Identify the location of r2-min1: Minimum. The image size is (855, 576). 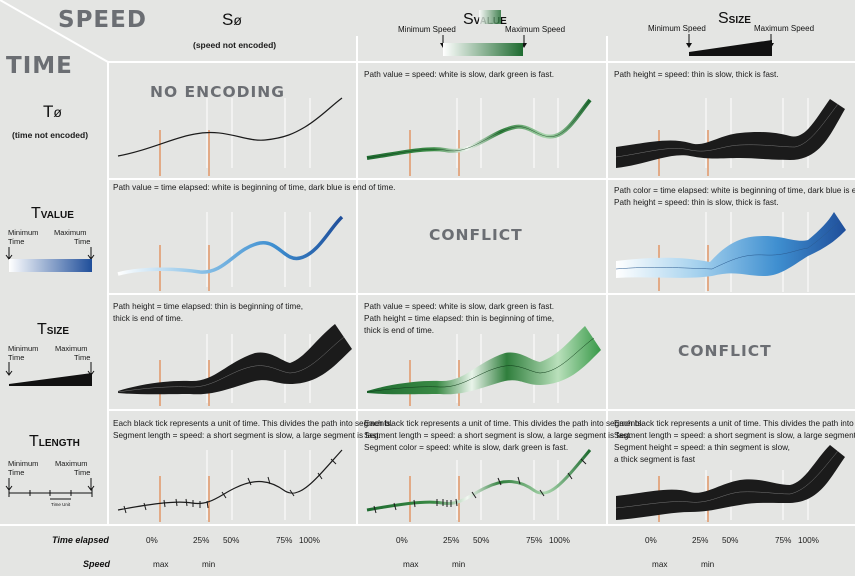
(23, 348).